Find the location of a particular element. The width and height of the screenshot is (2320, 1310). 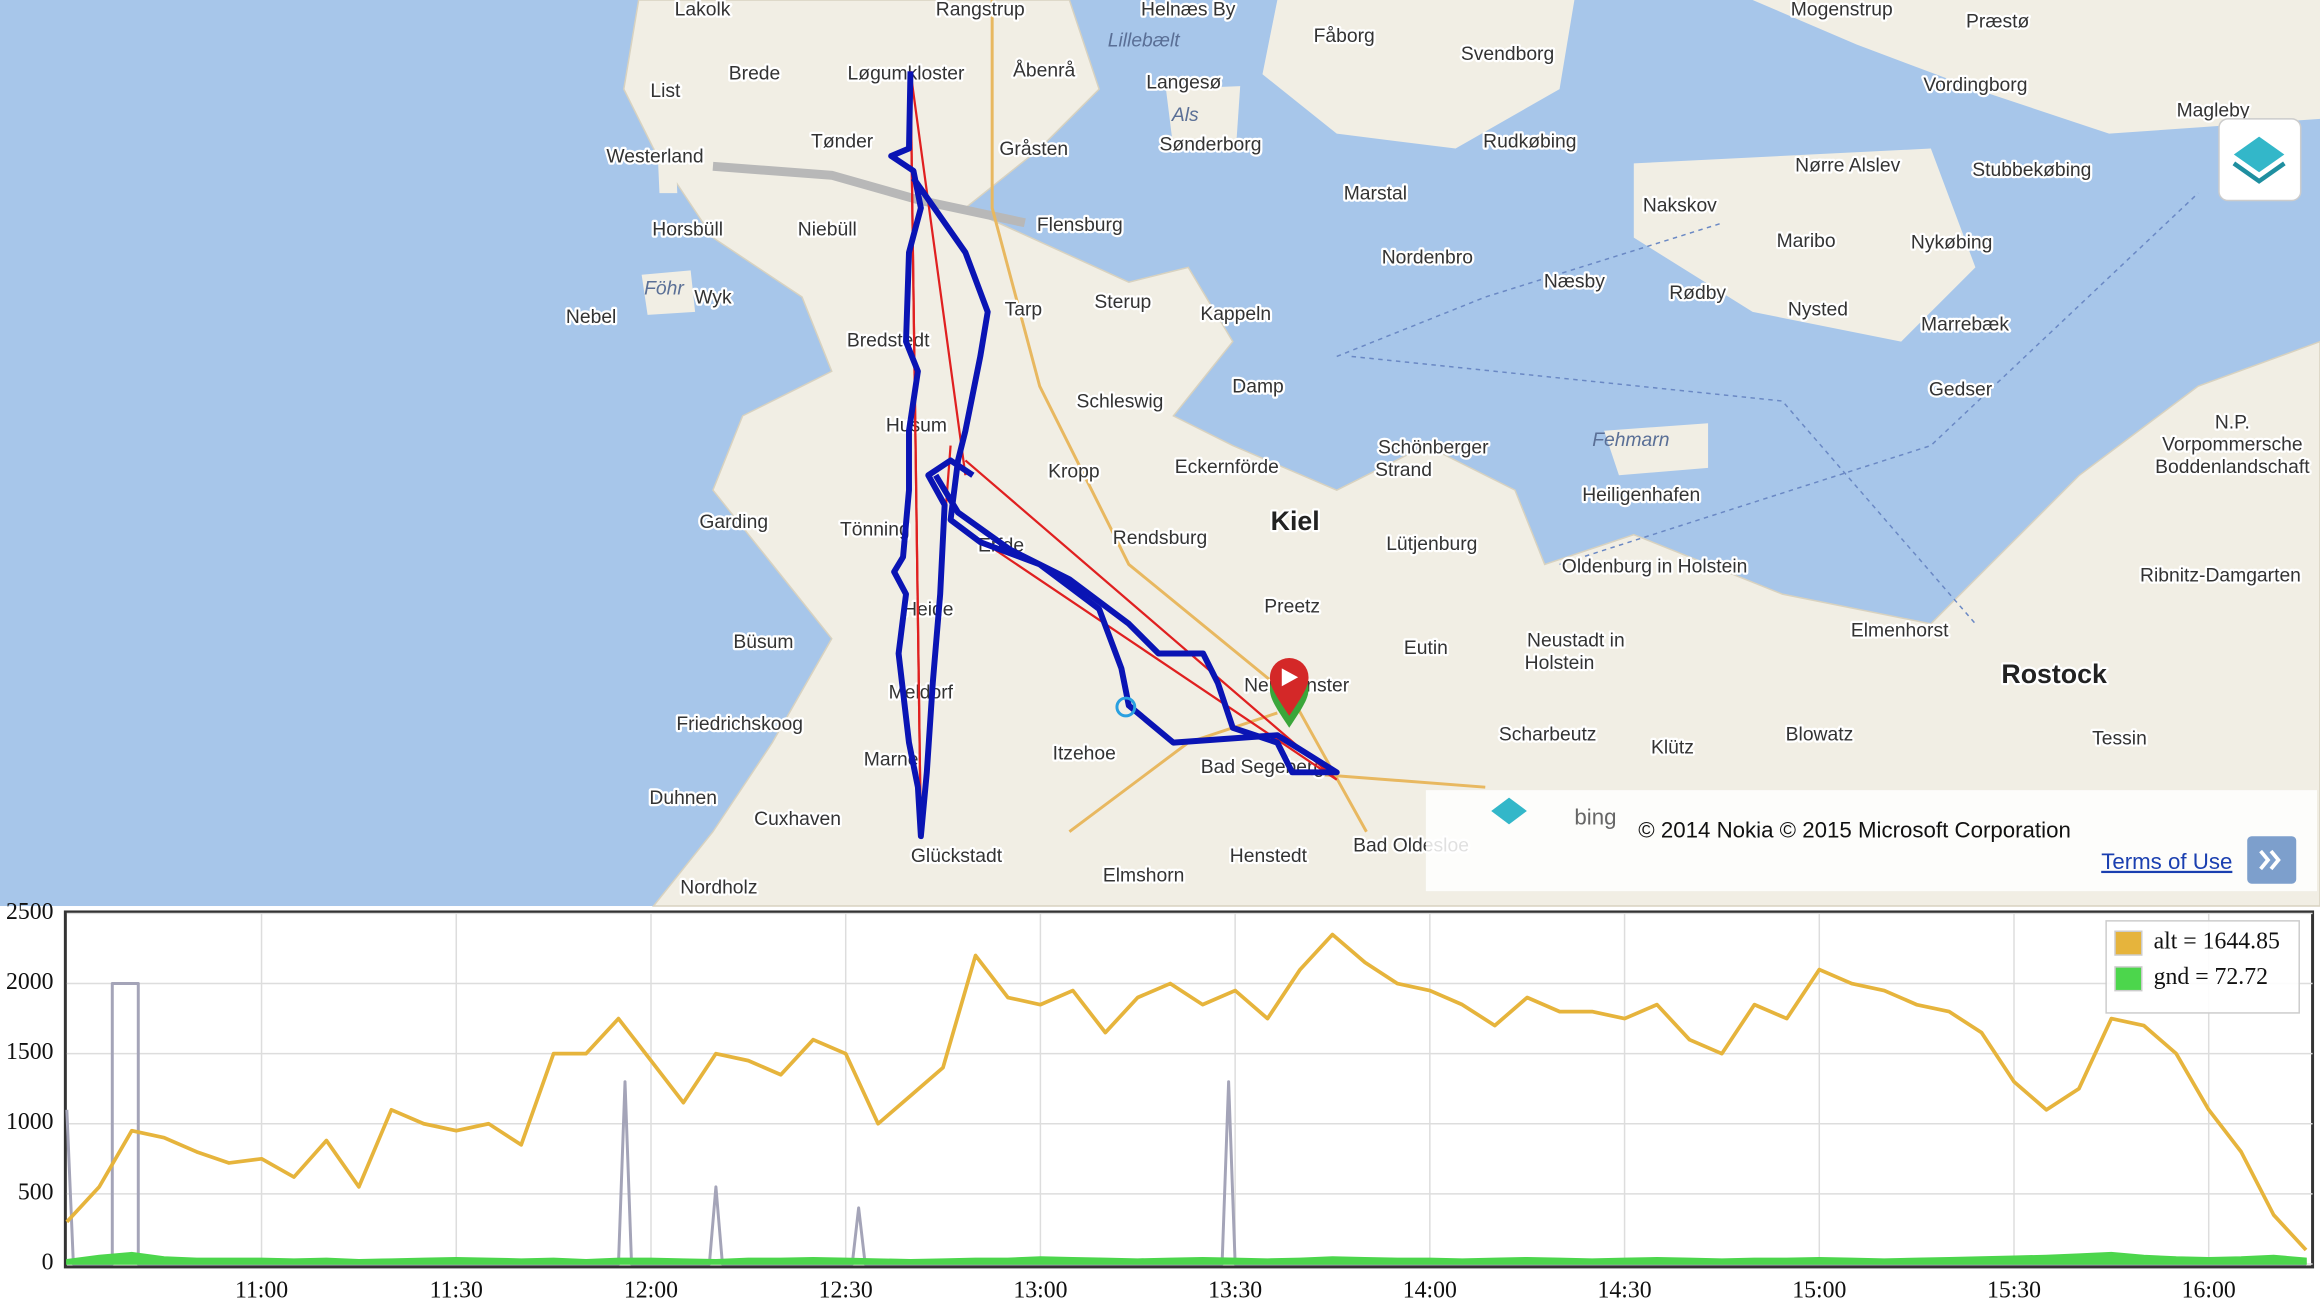

place-label: Sterup is located at coordinates (1122, 302).